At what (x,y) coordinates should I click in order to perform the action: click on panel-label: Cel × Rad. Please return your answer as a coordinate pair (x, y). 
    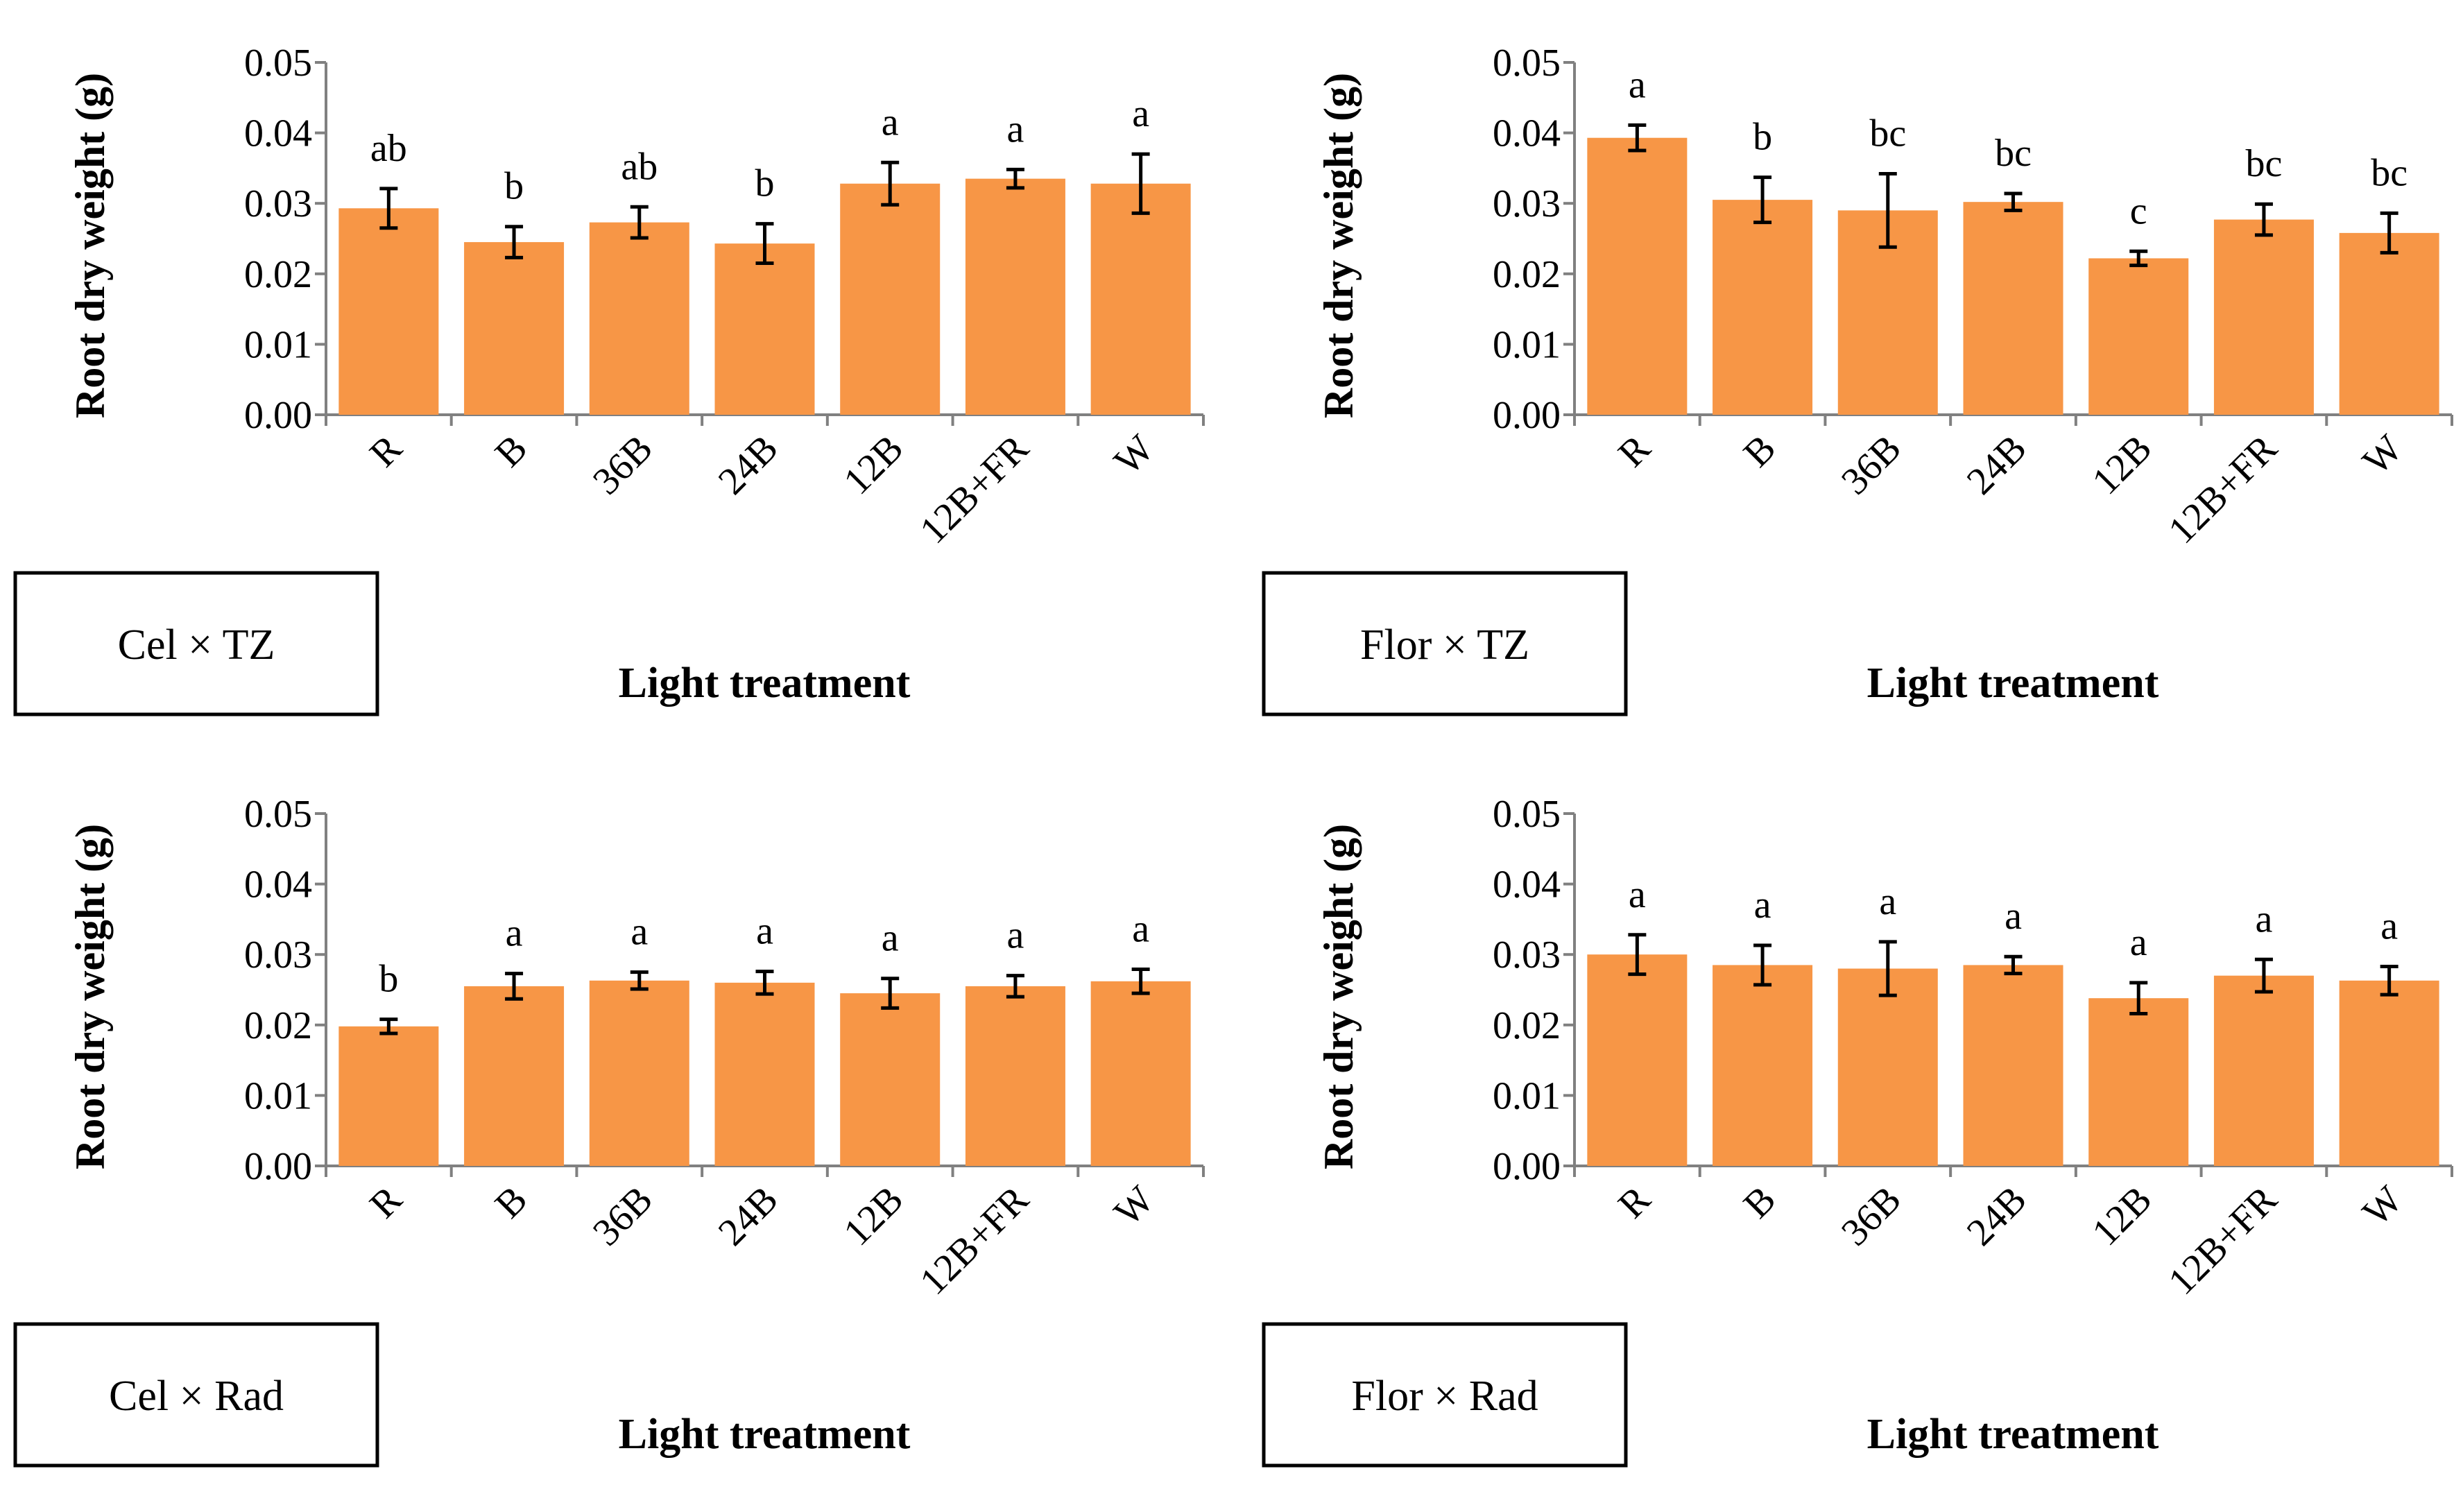
    Looking at the image, I should click on (196, 1397).